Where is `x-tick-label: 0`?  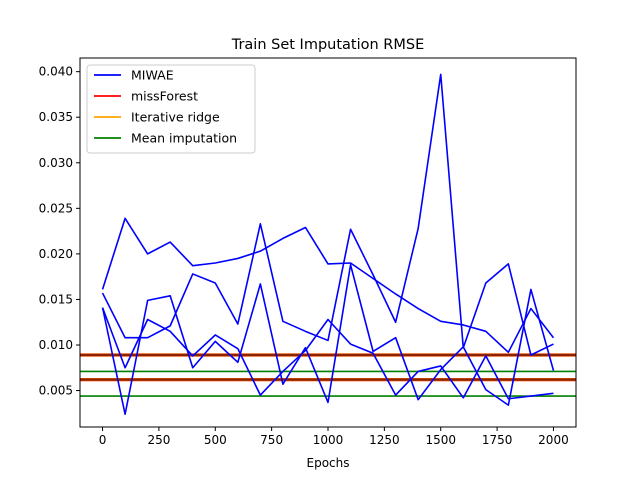
x-tick-label: 0 is located at coordinates (103, 440).